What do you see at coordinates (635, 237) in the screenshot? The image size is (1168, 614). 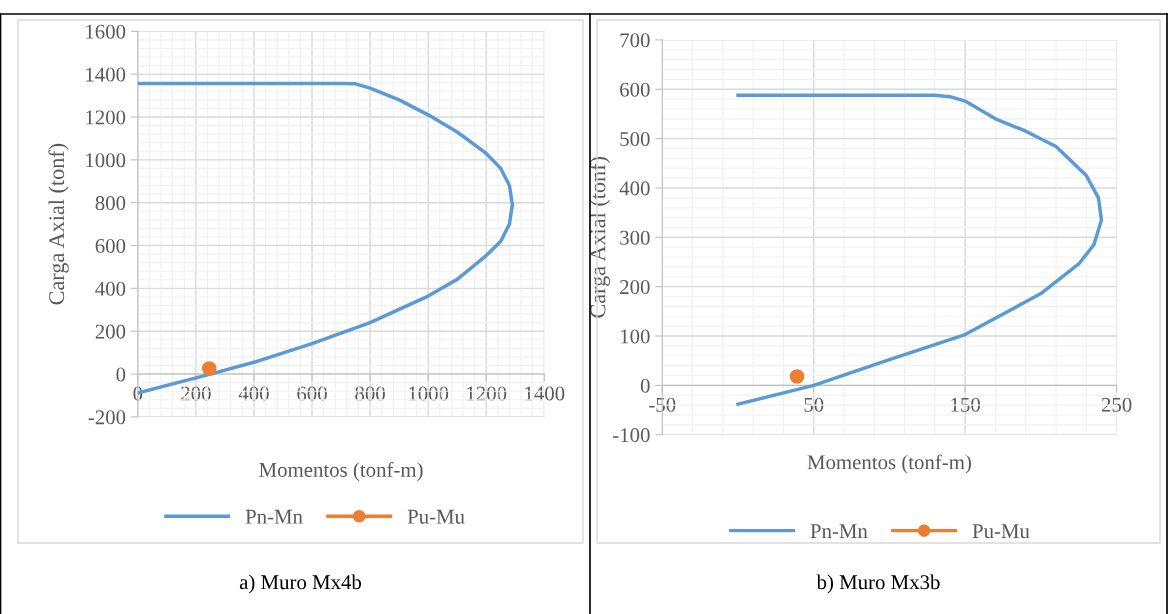 I see `y-tick-label: 300` at bounding box center [635, 237].